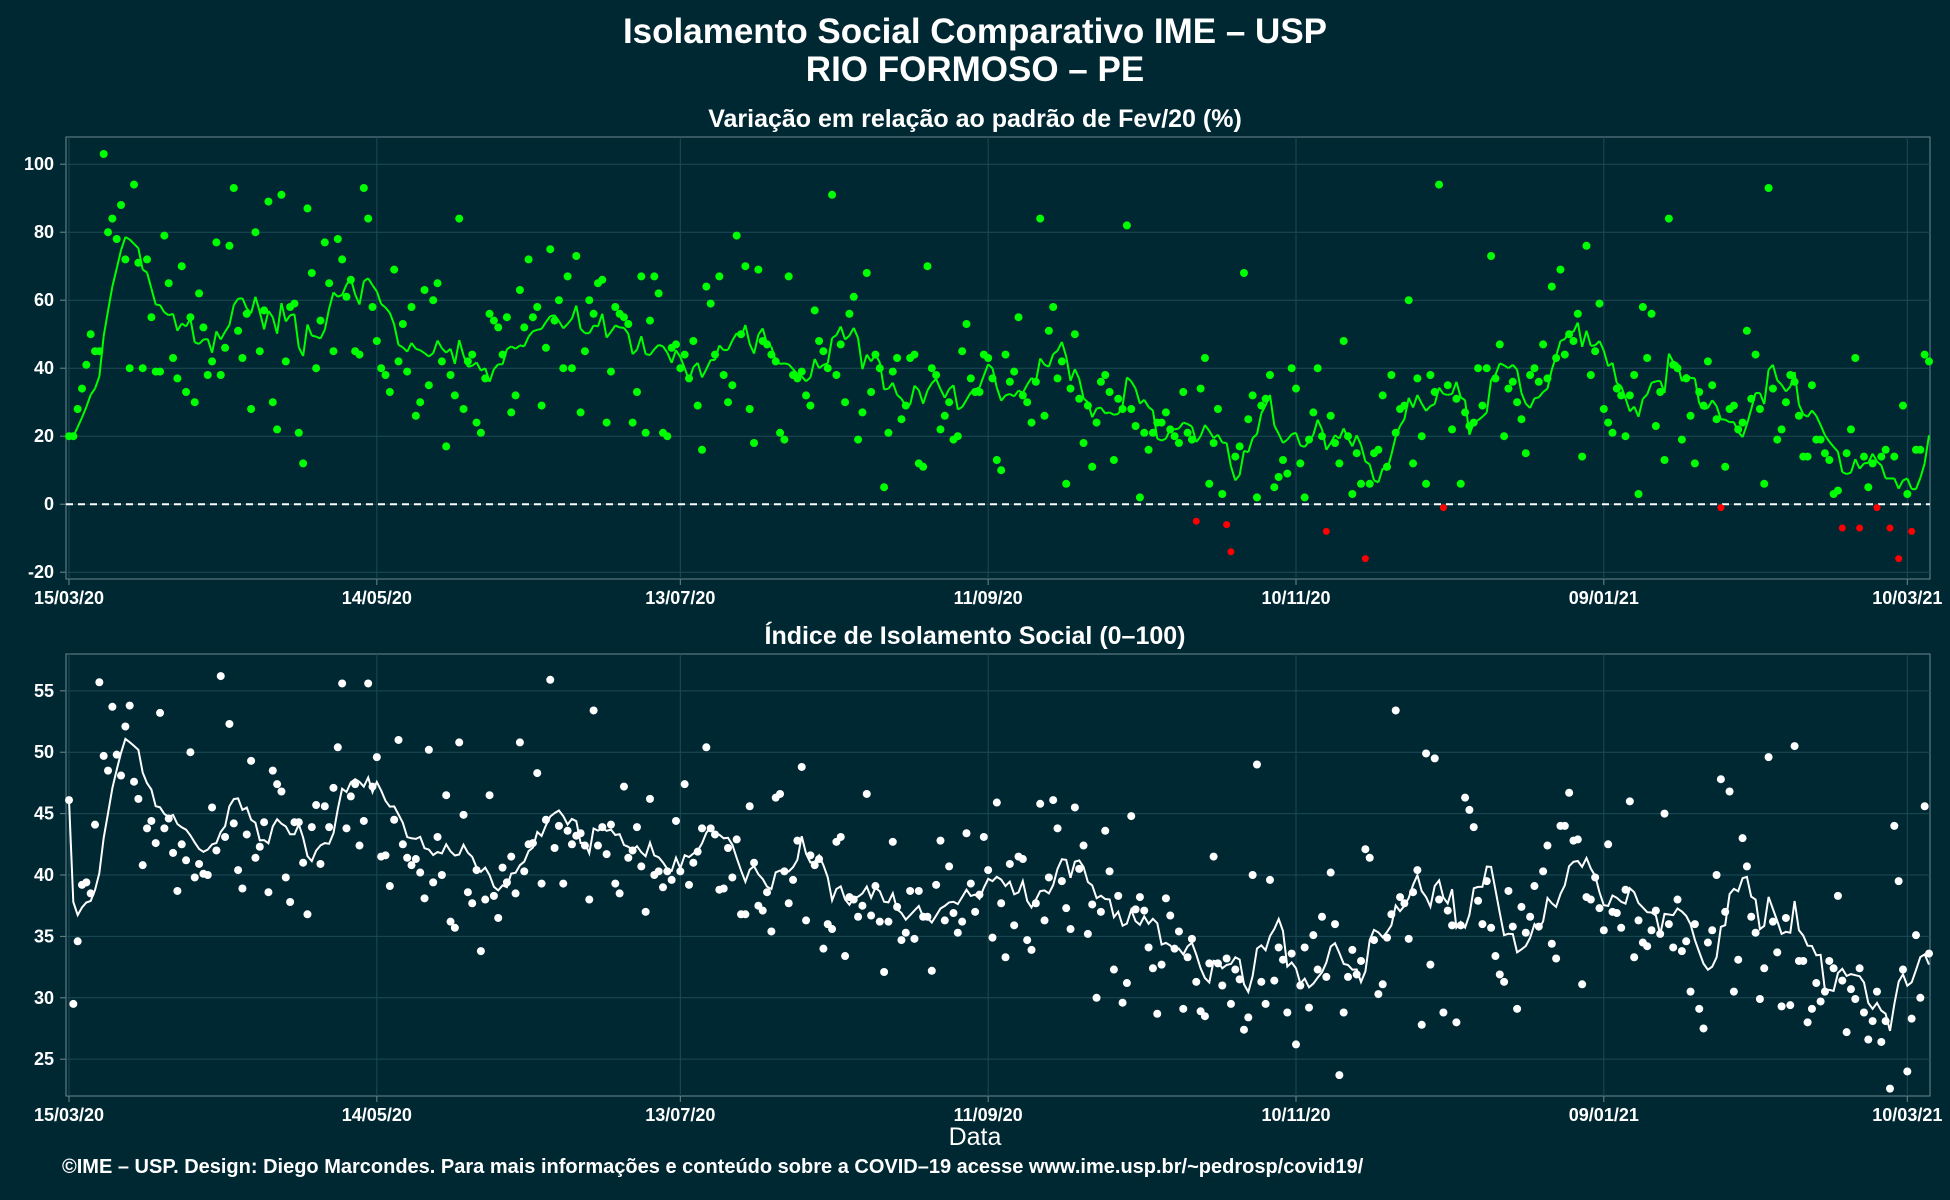  I want to click on panel2-x-tick-label: 14/05/20, so click(377, 1115).